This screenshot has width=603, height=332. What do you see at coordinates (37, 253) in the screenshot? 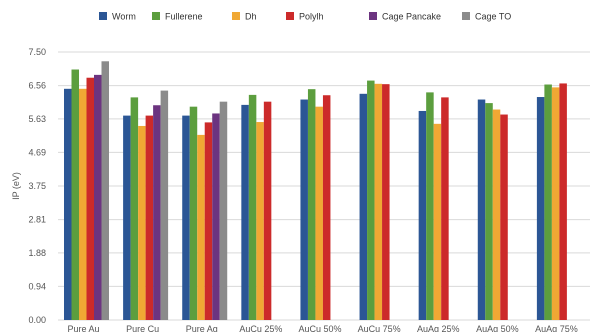
I see `y-tick-label: 1.88` at bounding box center [37, 253].